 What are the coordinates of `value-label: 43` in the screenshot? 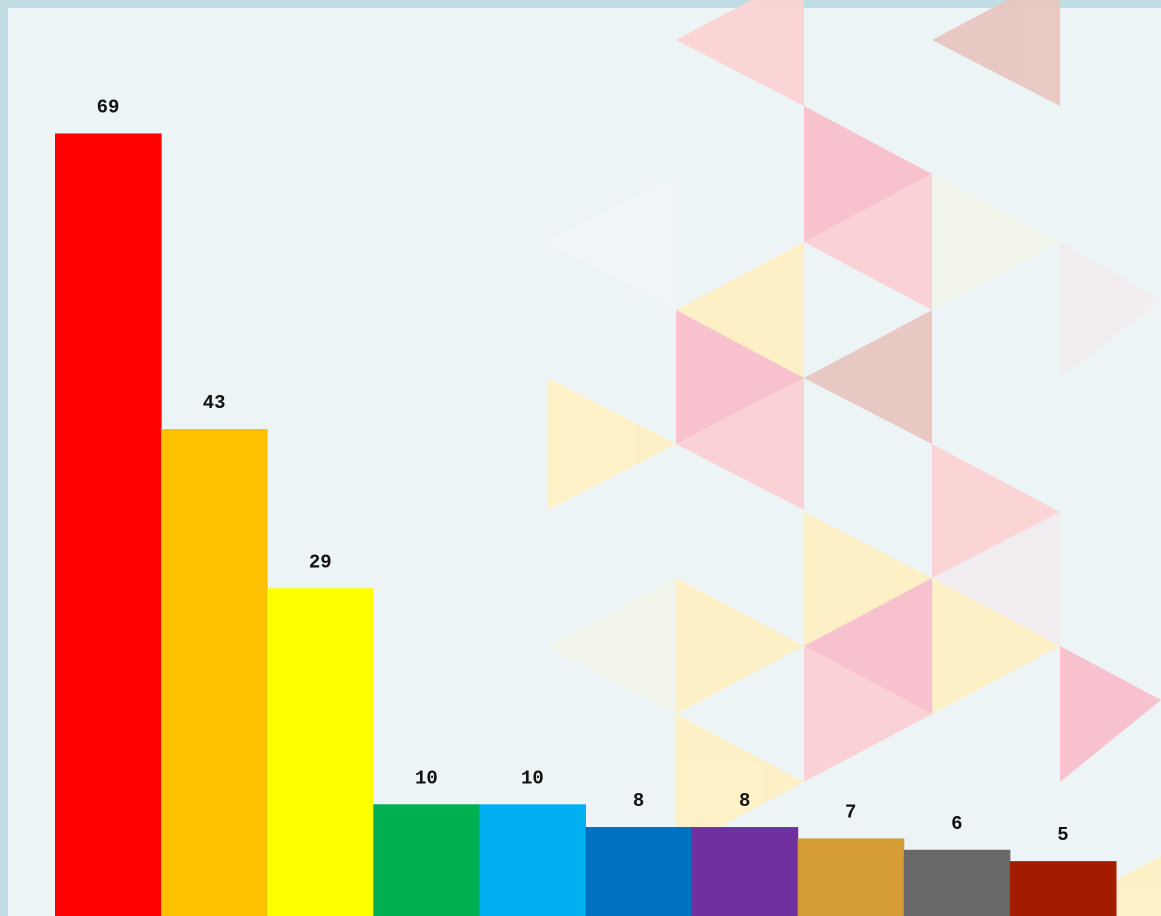 It's located at (214, 403).